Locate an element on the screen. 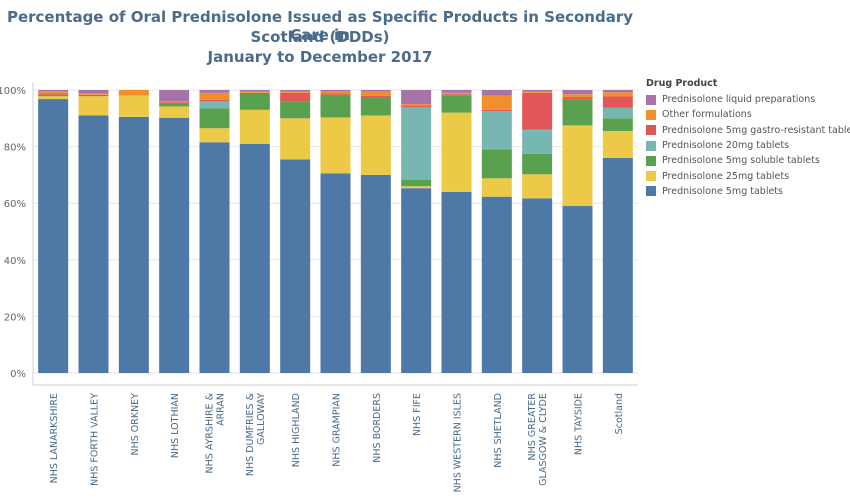 Image resolution: width=850 pixels, height=499 pixels. legend-item: Other formulations is located at coordinates (748, 114).